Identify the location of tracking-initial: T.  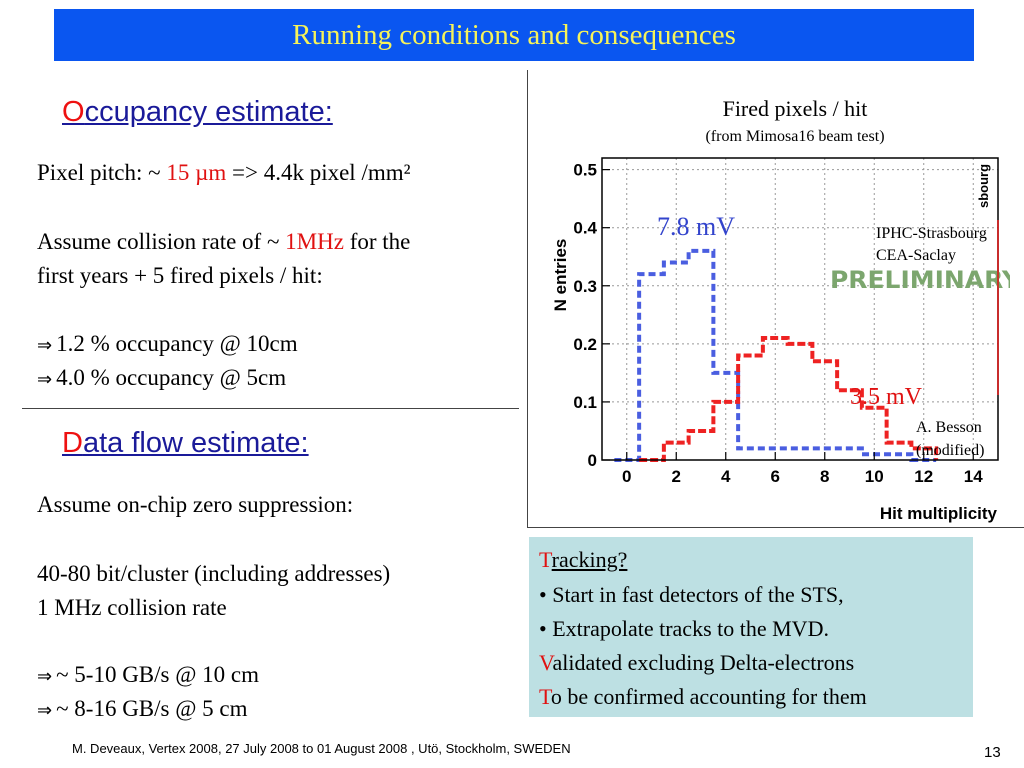
(545, 559).